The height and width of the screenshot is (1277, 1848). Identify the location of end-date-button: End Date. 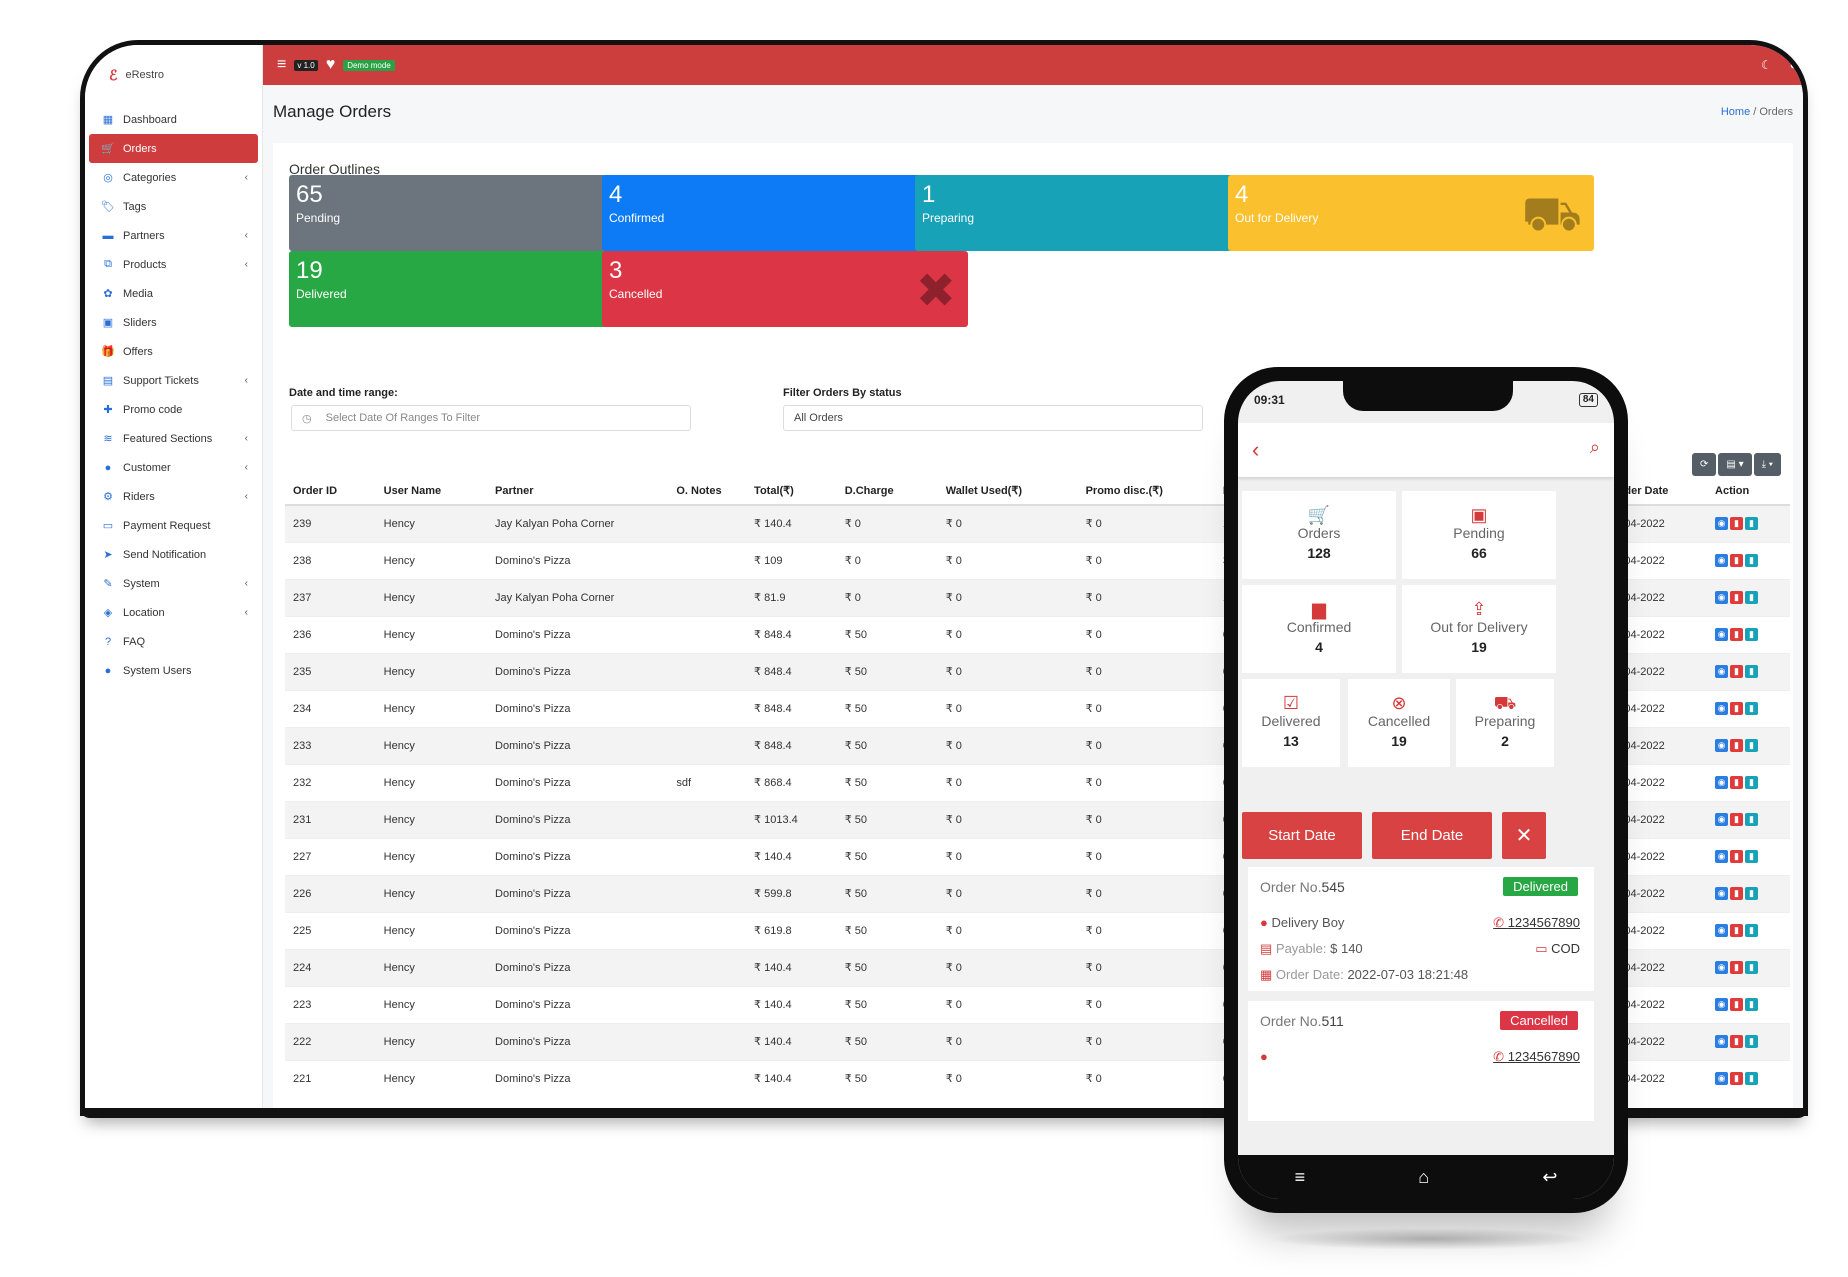
(1432, 835).